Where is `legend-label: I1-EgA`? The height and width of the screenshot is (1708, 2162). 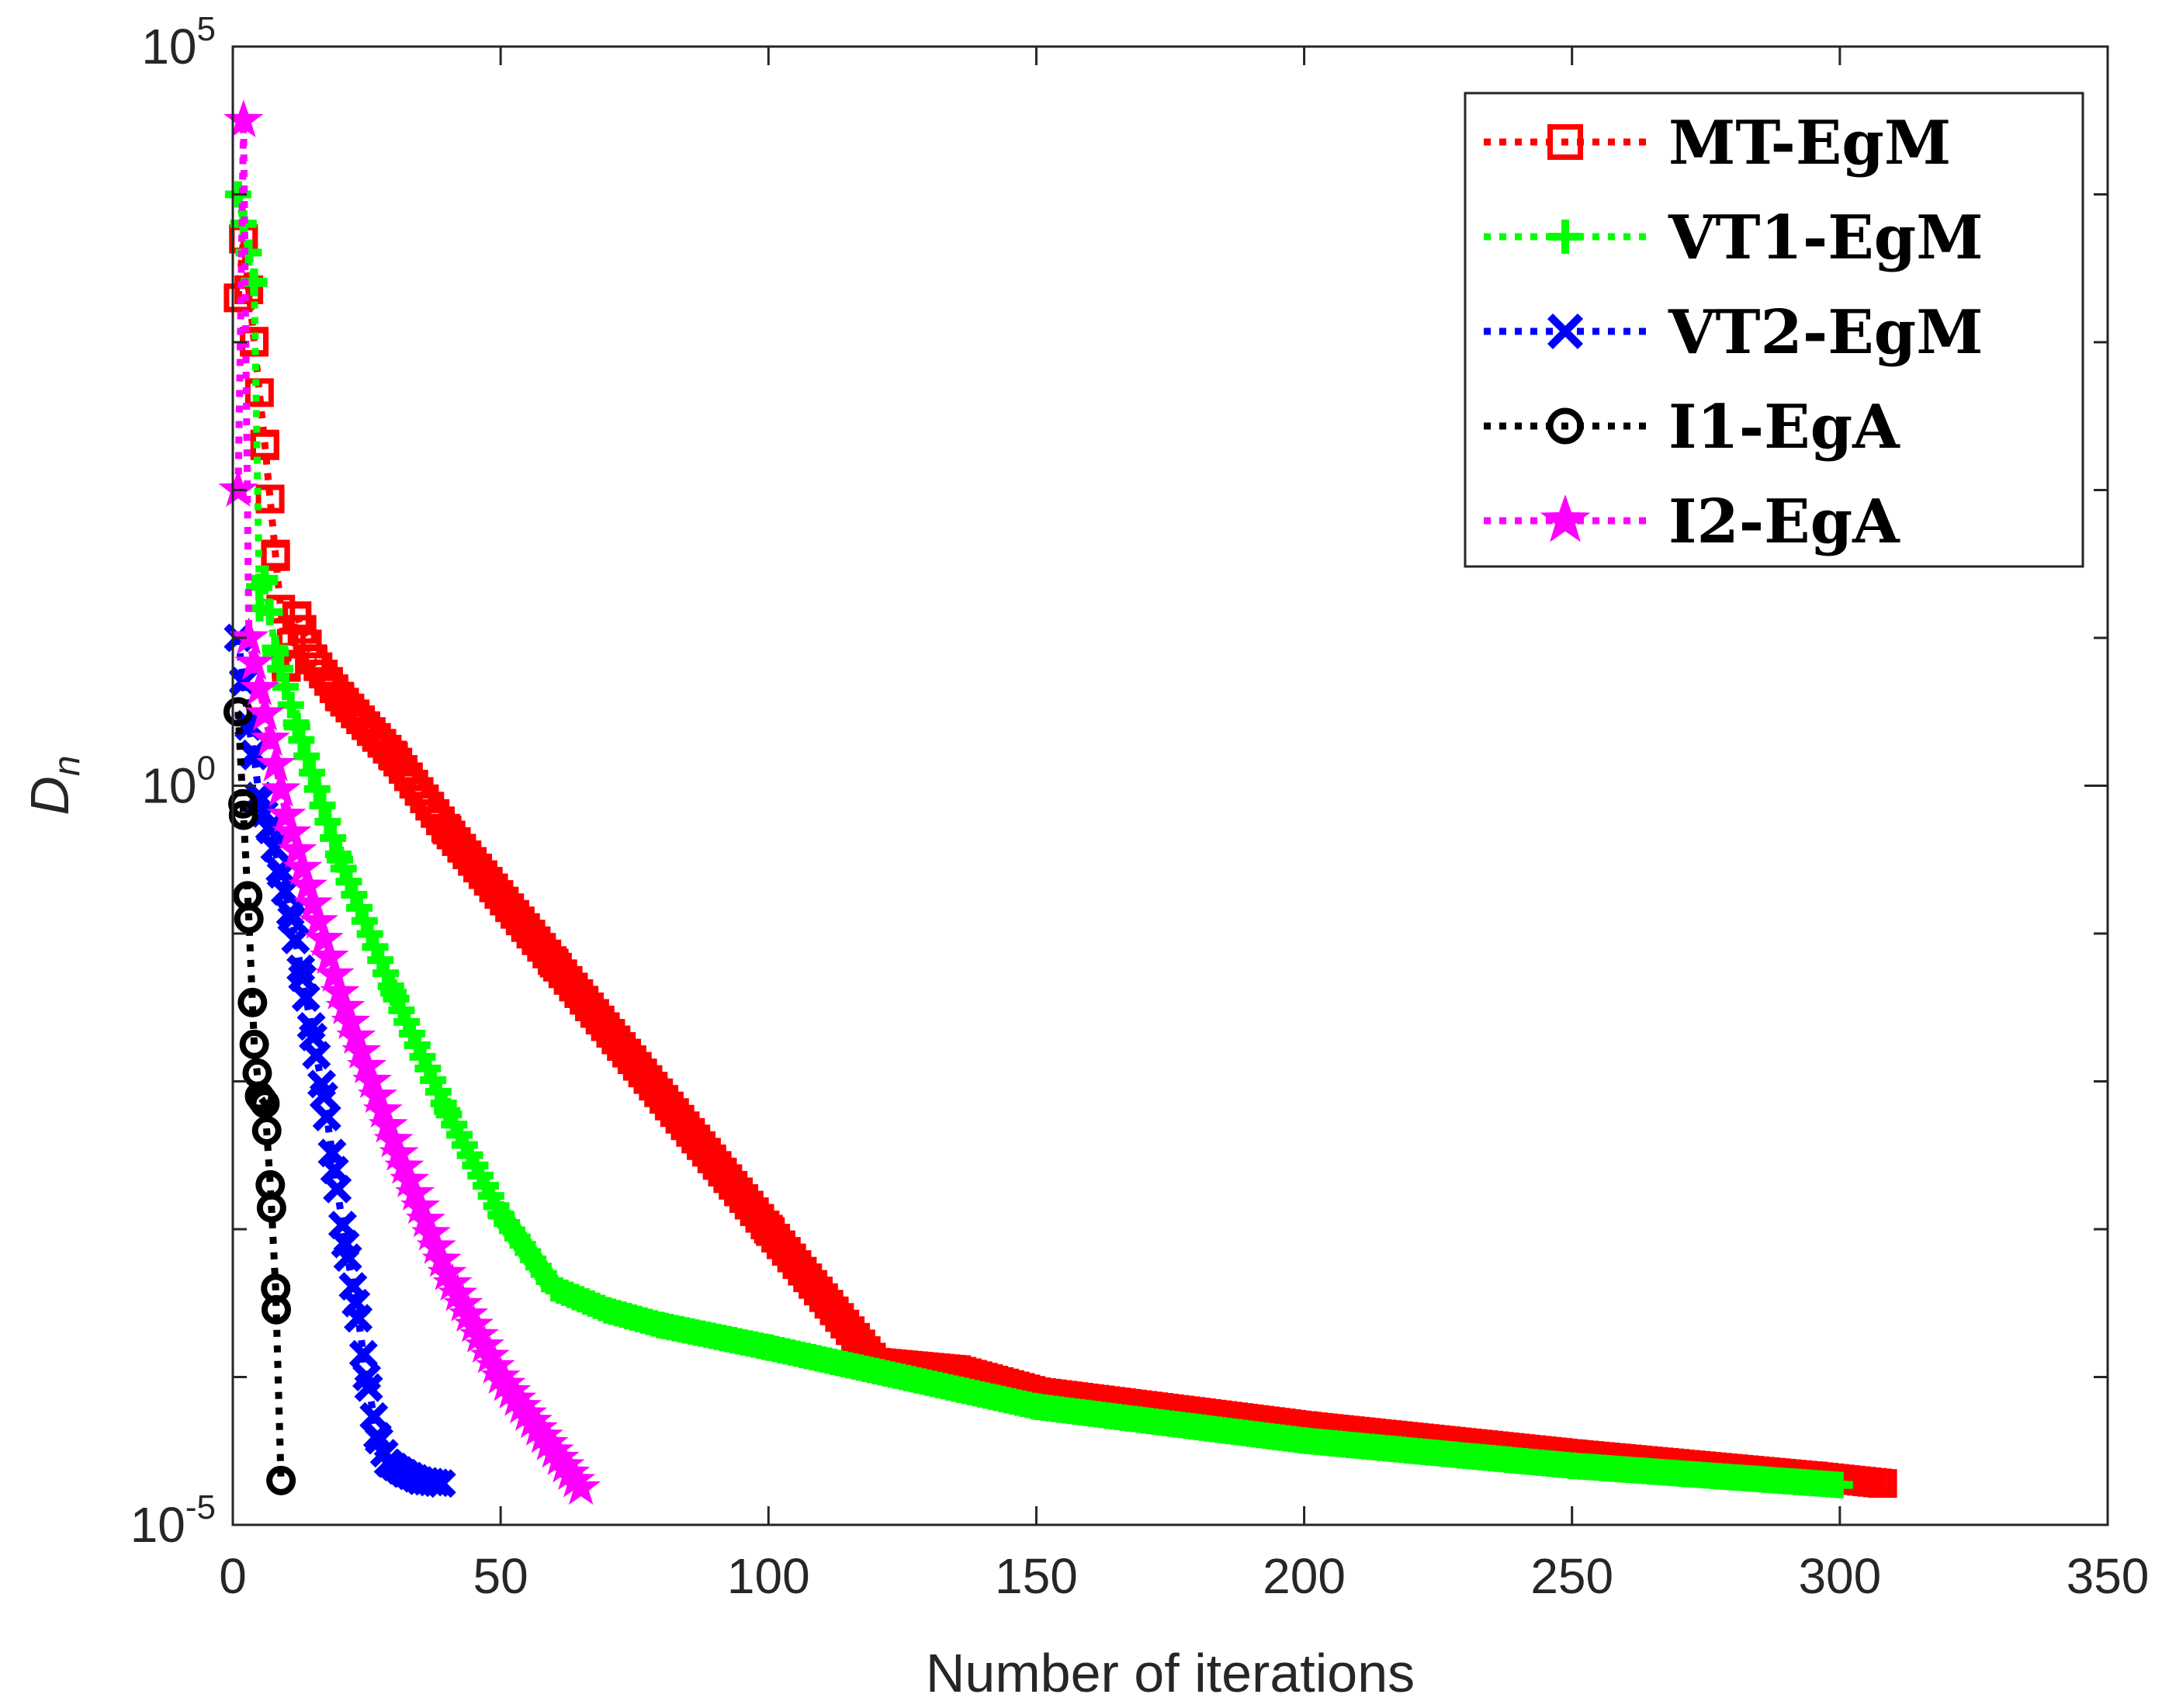
legend-label: I1-EgA is located at coordinates (1784, 428).